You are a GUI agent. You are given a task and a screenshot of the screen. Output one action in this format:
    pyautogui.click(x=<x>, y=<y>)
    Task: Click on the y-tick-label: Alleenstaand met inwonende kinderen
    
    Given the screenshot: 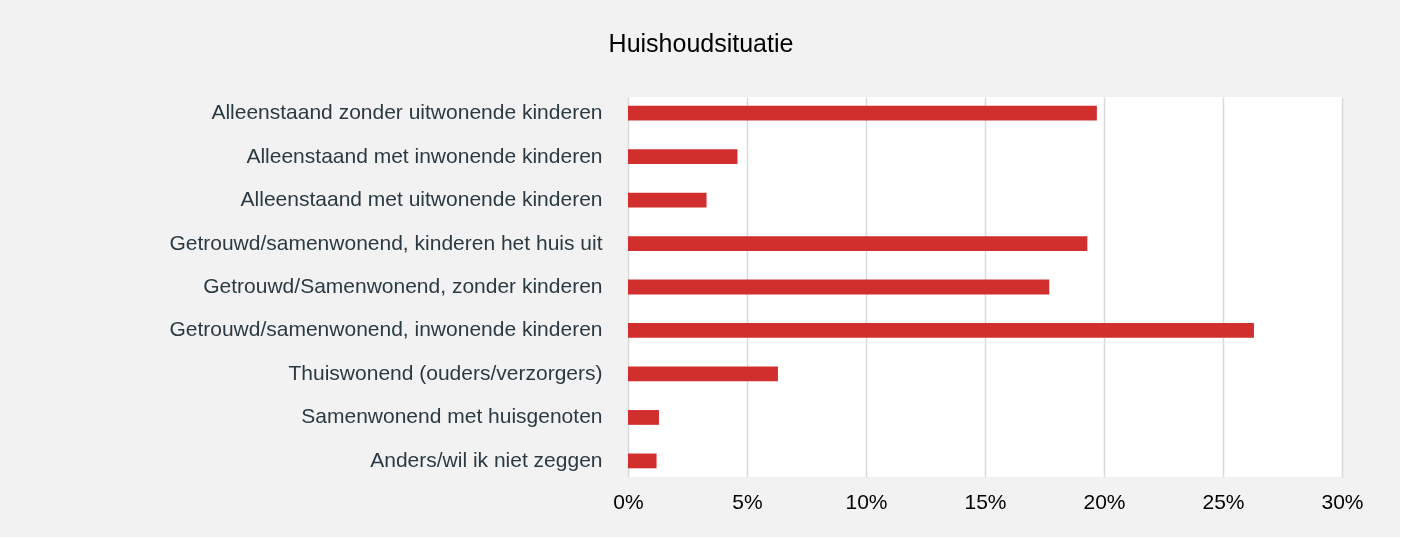 What is the action you would take?
    pyautogui.click(x=424, y=155)
    